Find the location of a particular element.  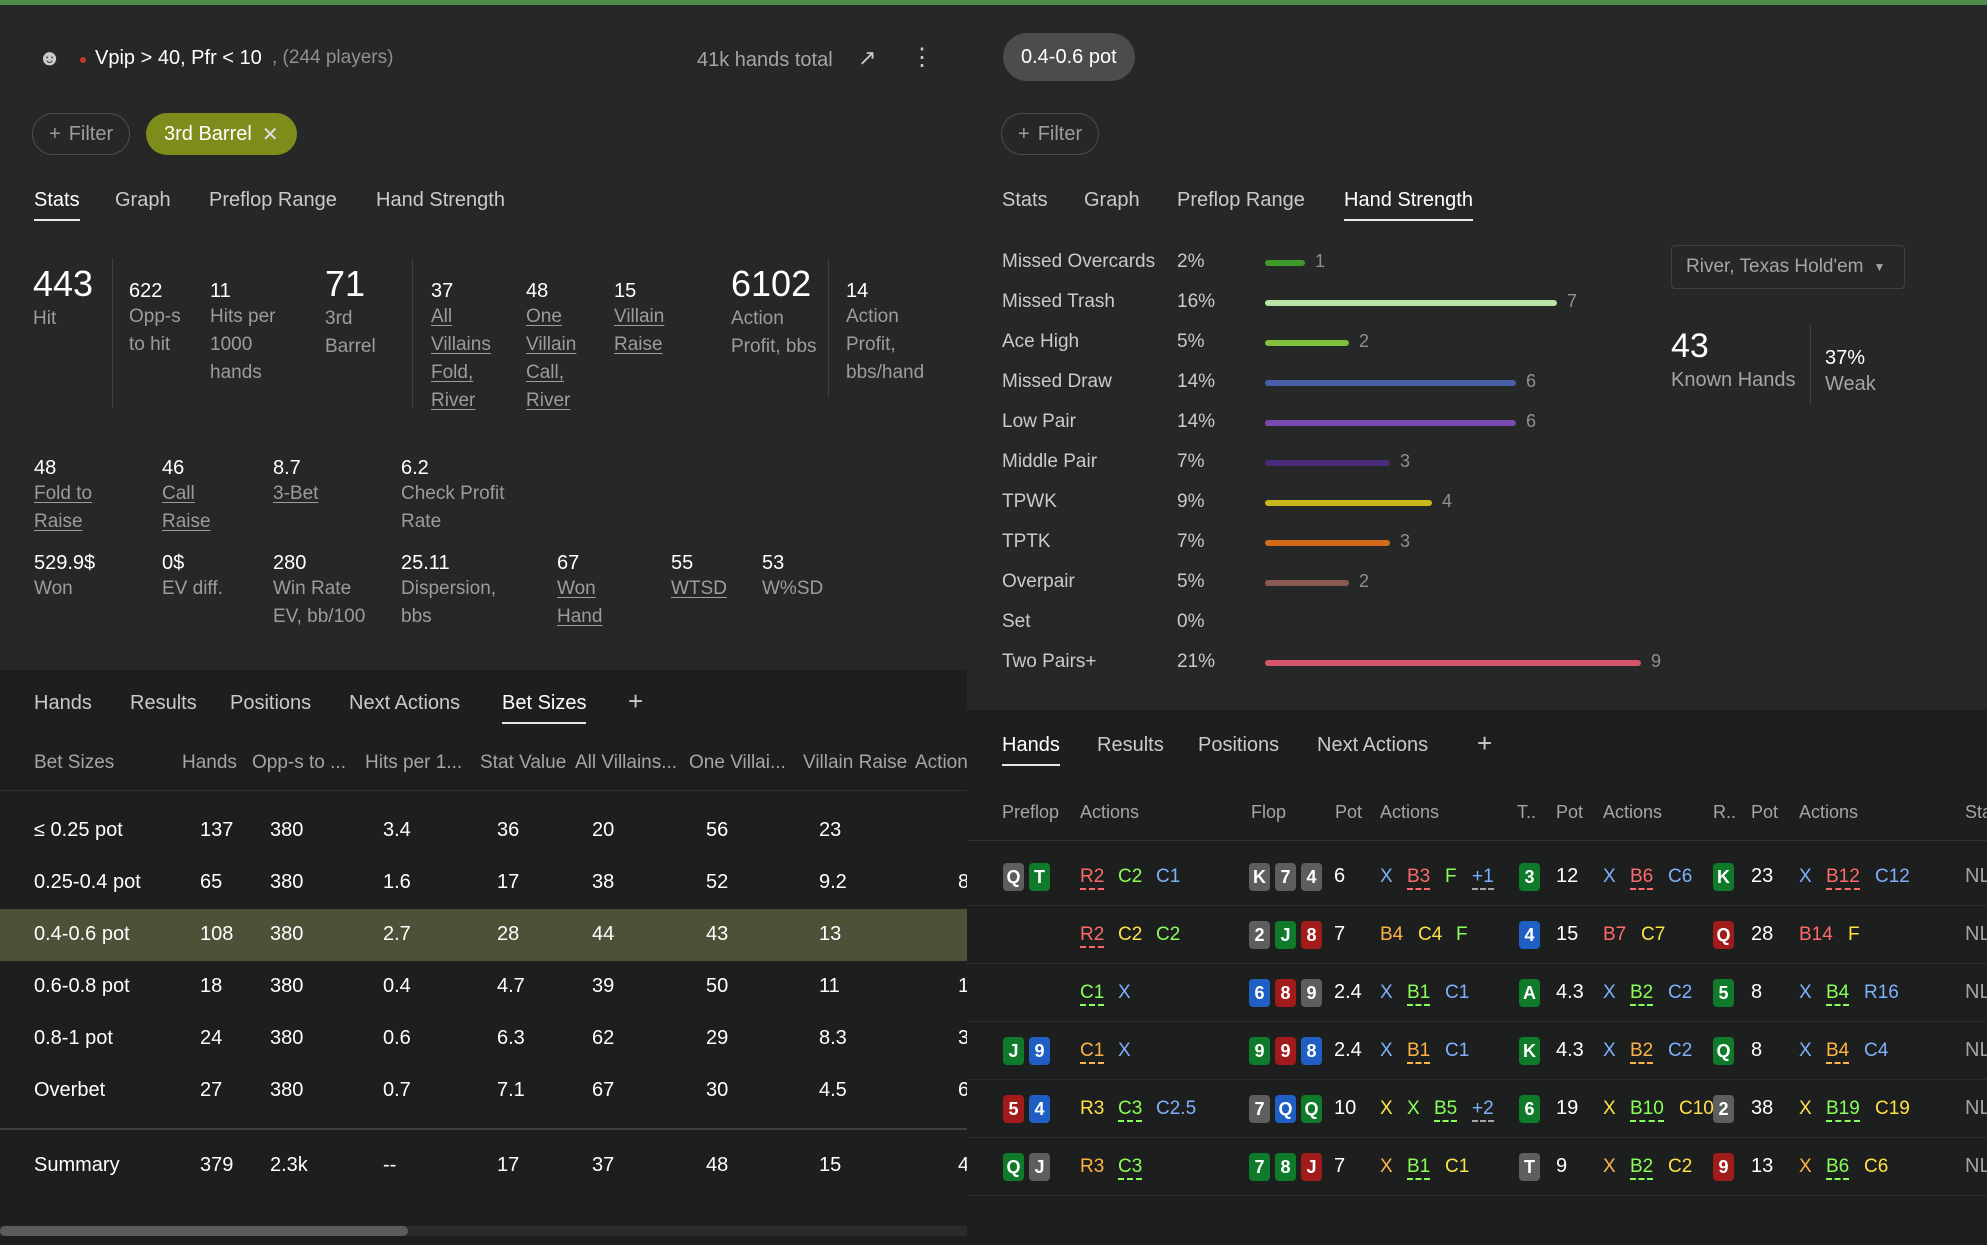

hand-strength-row: Middle Pair 7% 3 is located at coordinates (1342, 464).